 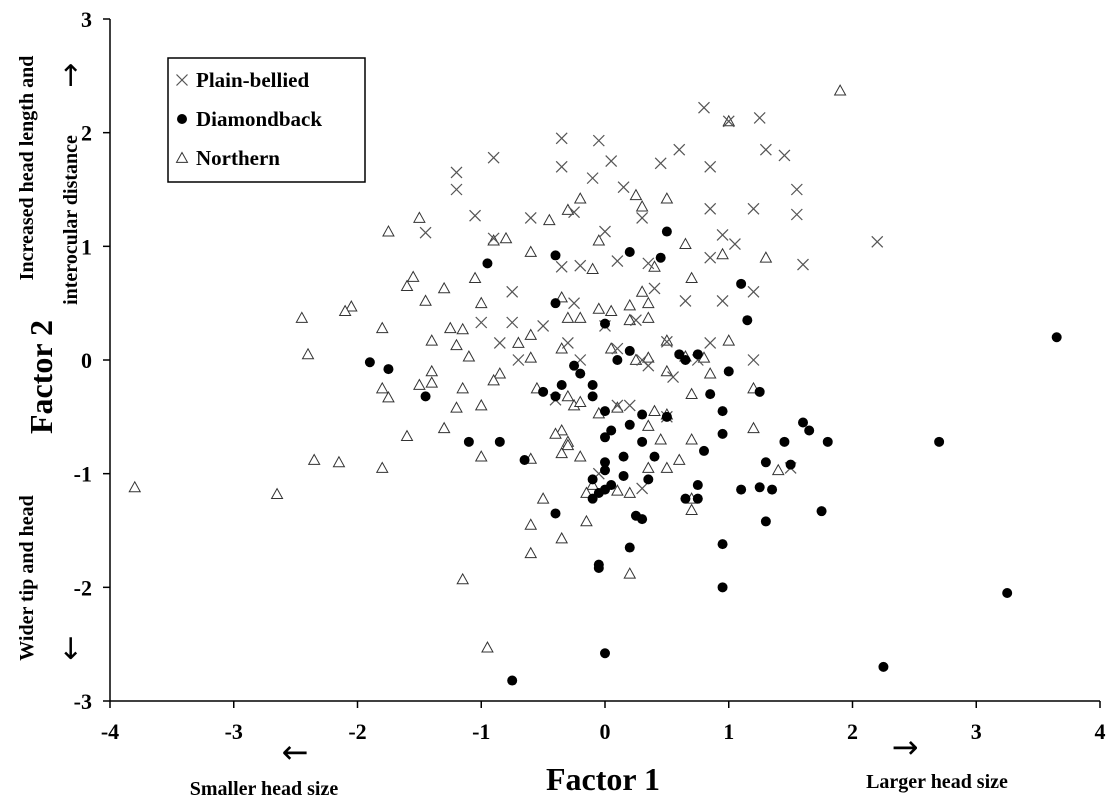 What do you see at coordinates (264, 789) in the screenshot?
I see `x-annotation-left: Smaller head size` at bounding box center [264, 789].